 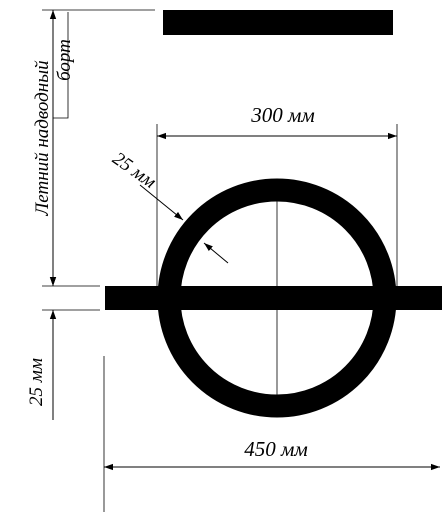 What do you see at coordinates (42, 138) in the screenshot?
I see `freeboard-label-line1: Летний надводный` at bounding box center [42, 138].